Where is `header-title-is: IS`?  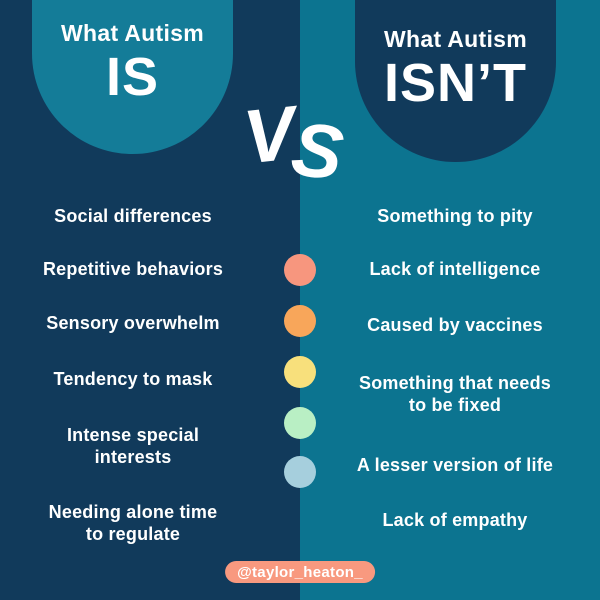
header-title-is: IS is located at coordinates (132, 77).